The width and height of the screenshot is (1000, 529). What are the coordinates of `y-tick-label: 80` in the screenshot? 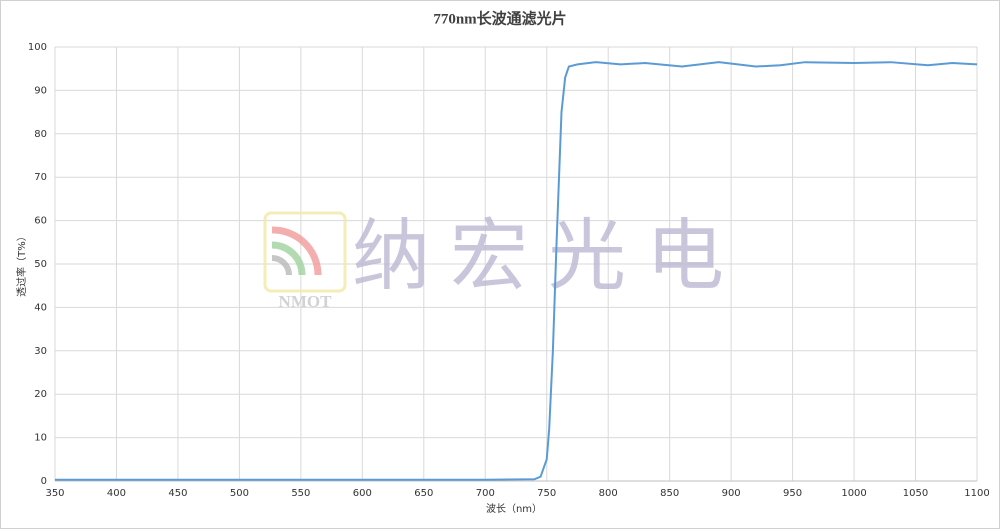 It's located at (40, 134).